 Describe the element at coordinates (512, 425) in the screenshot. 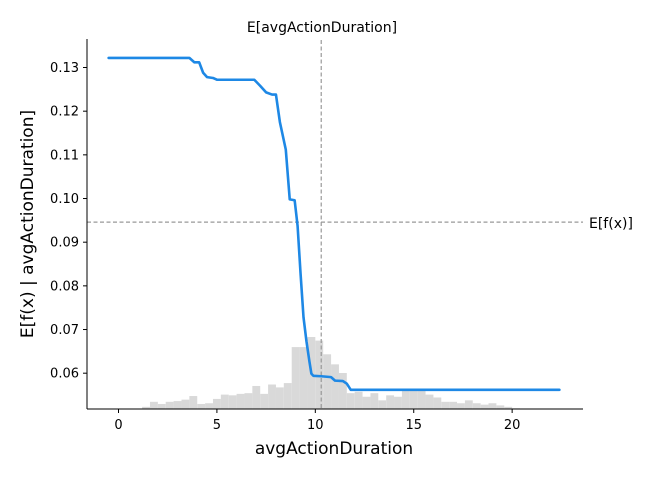

I see `x-tick-label: 20` at that location.